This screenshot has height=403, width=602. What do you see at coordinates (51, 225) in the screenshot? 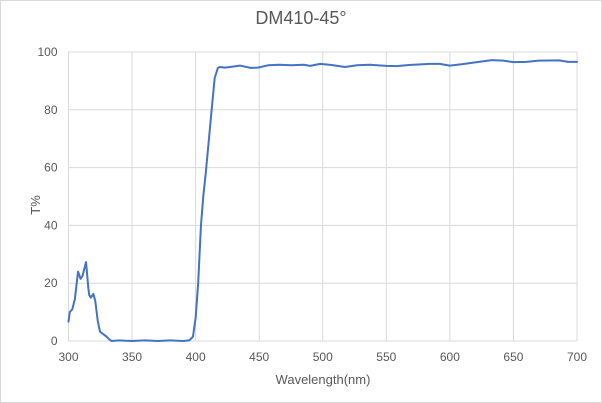
I see `y-tick-label: 40` at bounding box center [51, 225].